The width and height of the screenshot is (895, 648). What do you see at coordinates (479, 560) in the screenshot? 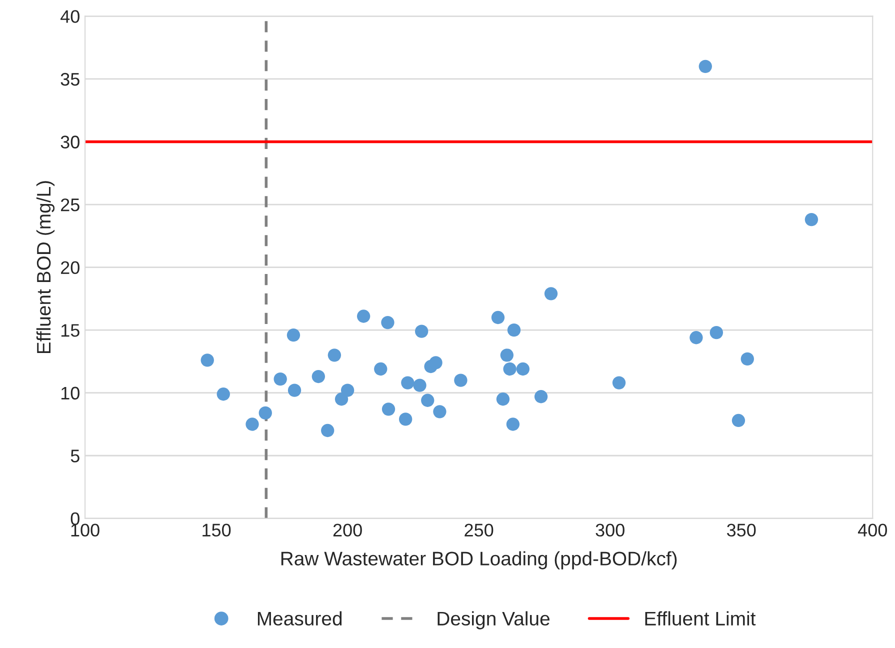
I see `x-axis-title: Raw Wastewater BOD Loading (ppd-BOD/kcf)` at bounding box center [479, 560].